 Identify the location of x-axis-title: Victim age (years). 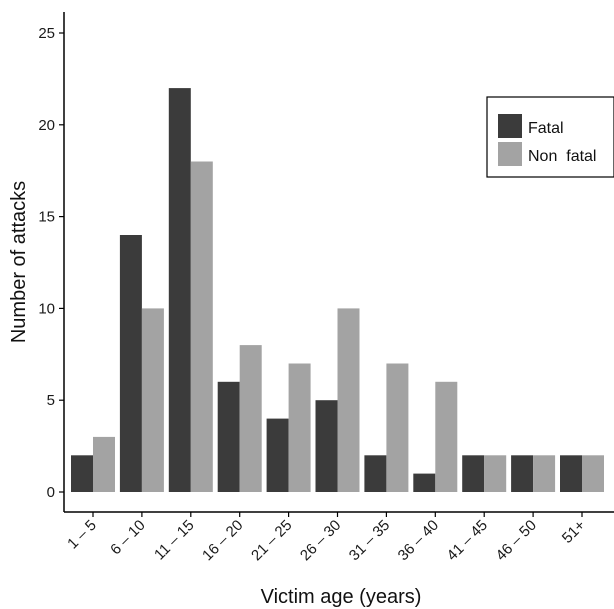
(341, 597).